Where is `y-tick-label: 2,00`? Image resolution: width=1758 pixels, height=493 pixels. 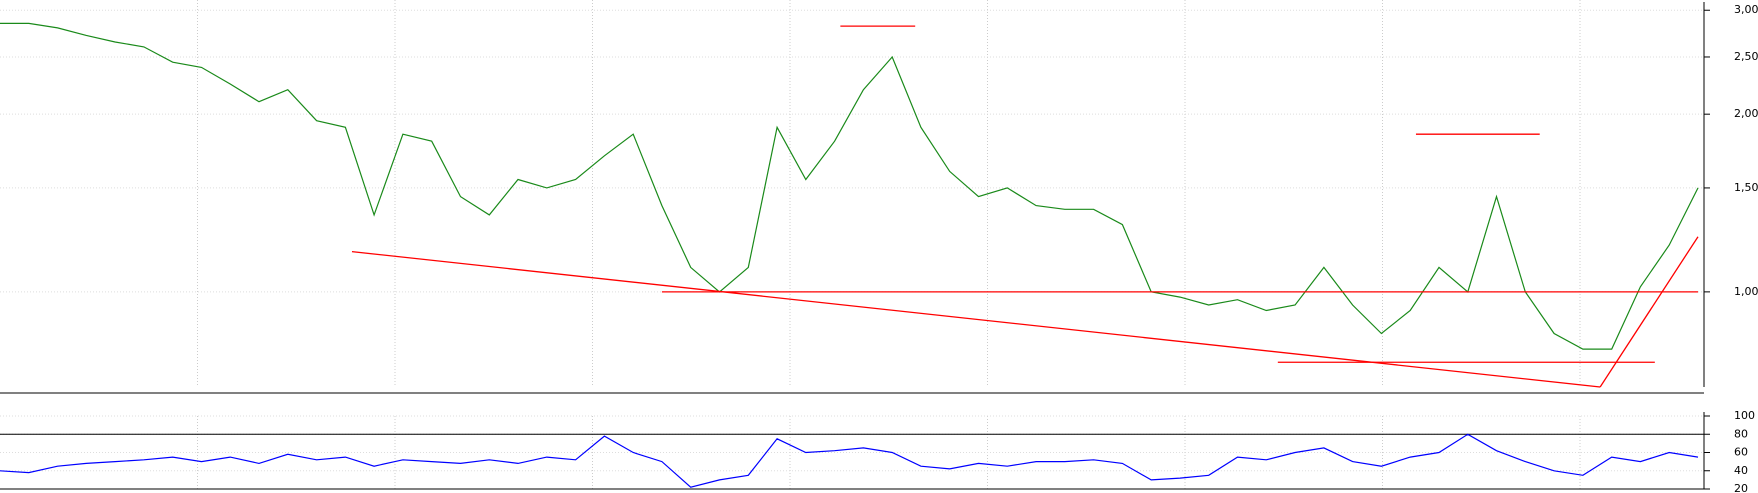 y-tick-label: 2,00 is located at coordinates (1746, 113).